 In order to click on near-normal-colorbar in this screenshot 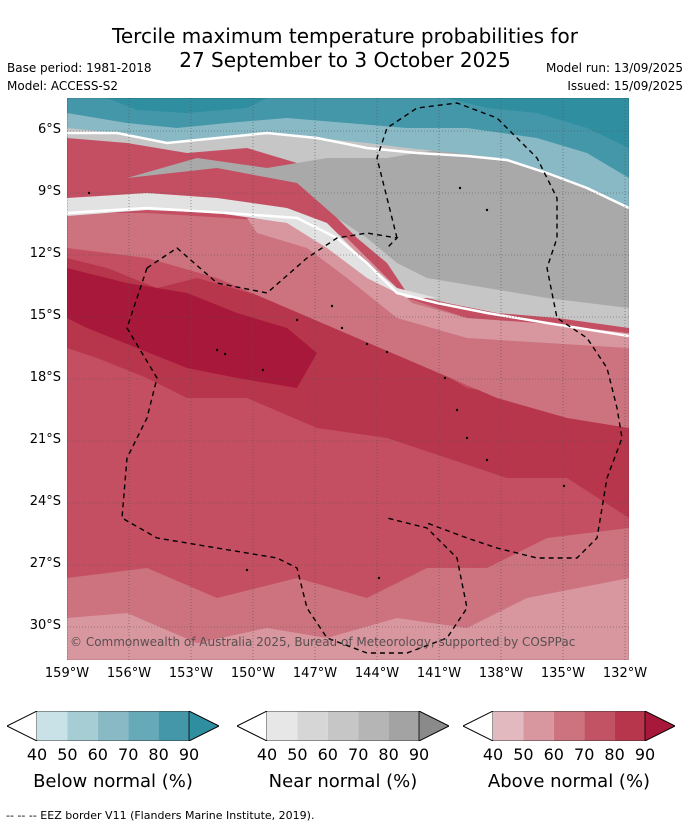, I will do `click(343, 726)`.